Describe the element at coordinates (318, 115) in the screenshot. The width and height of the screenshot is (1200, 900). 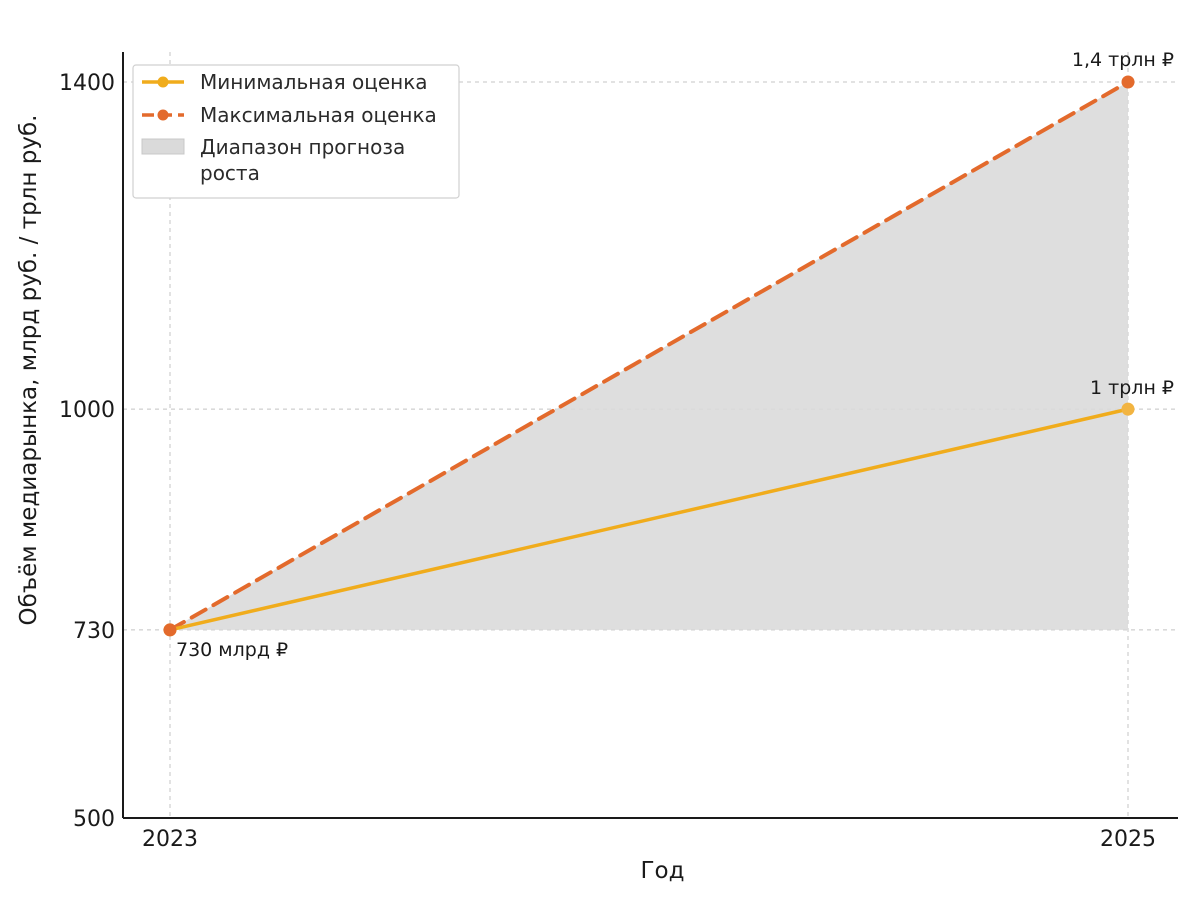
I see `legend-label-max: Максимальная оценка` at that location.